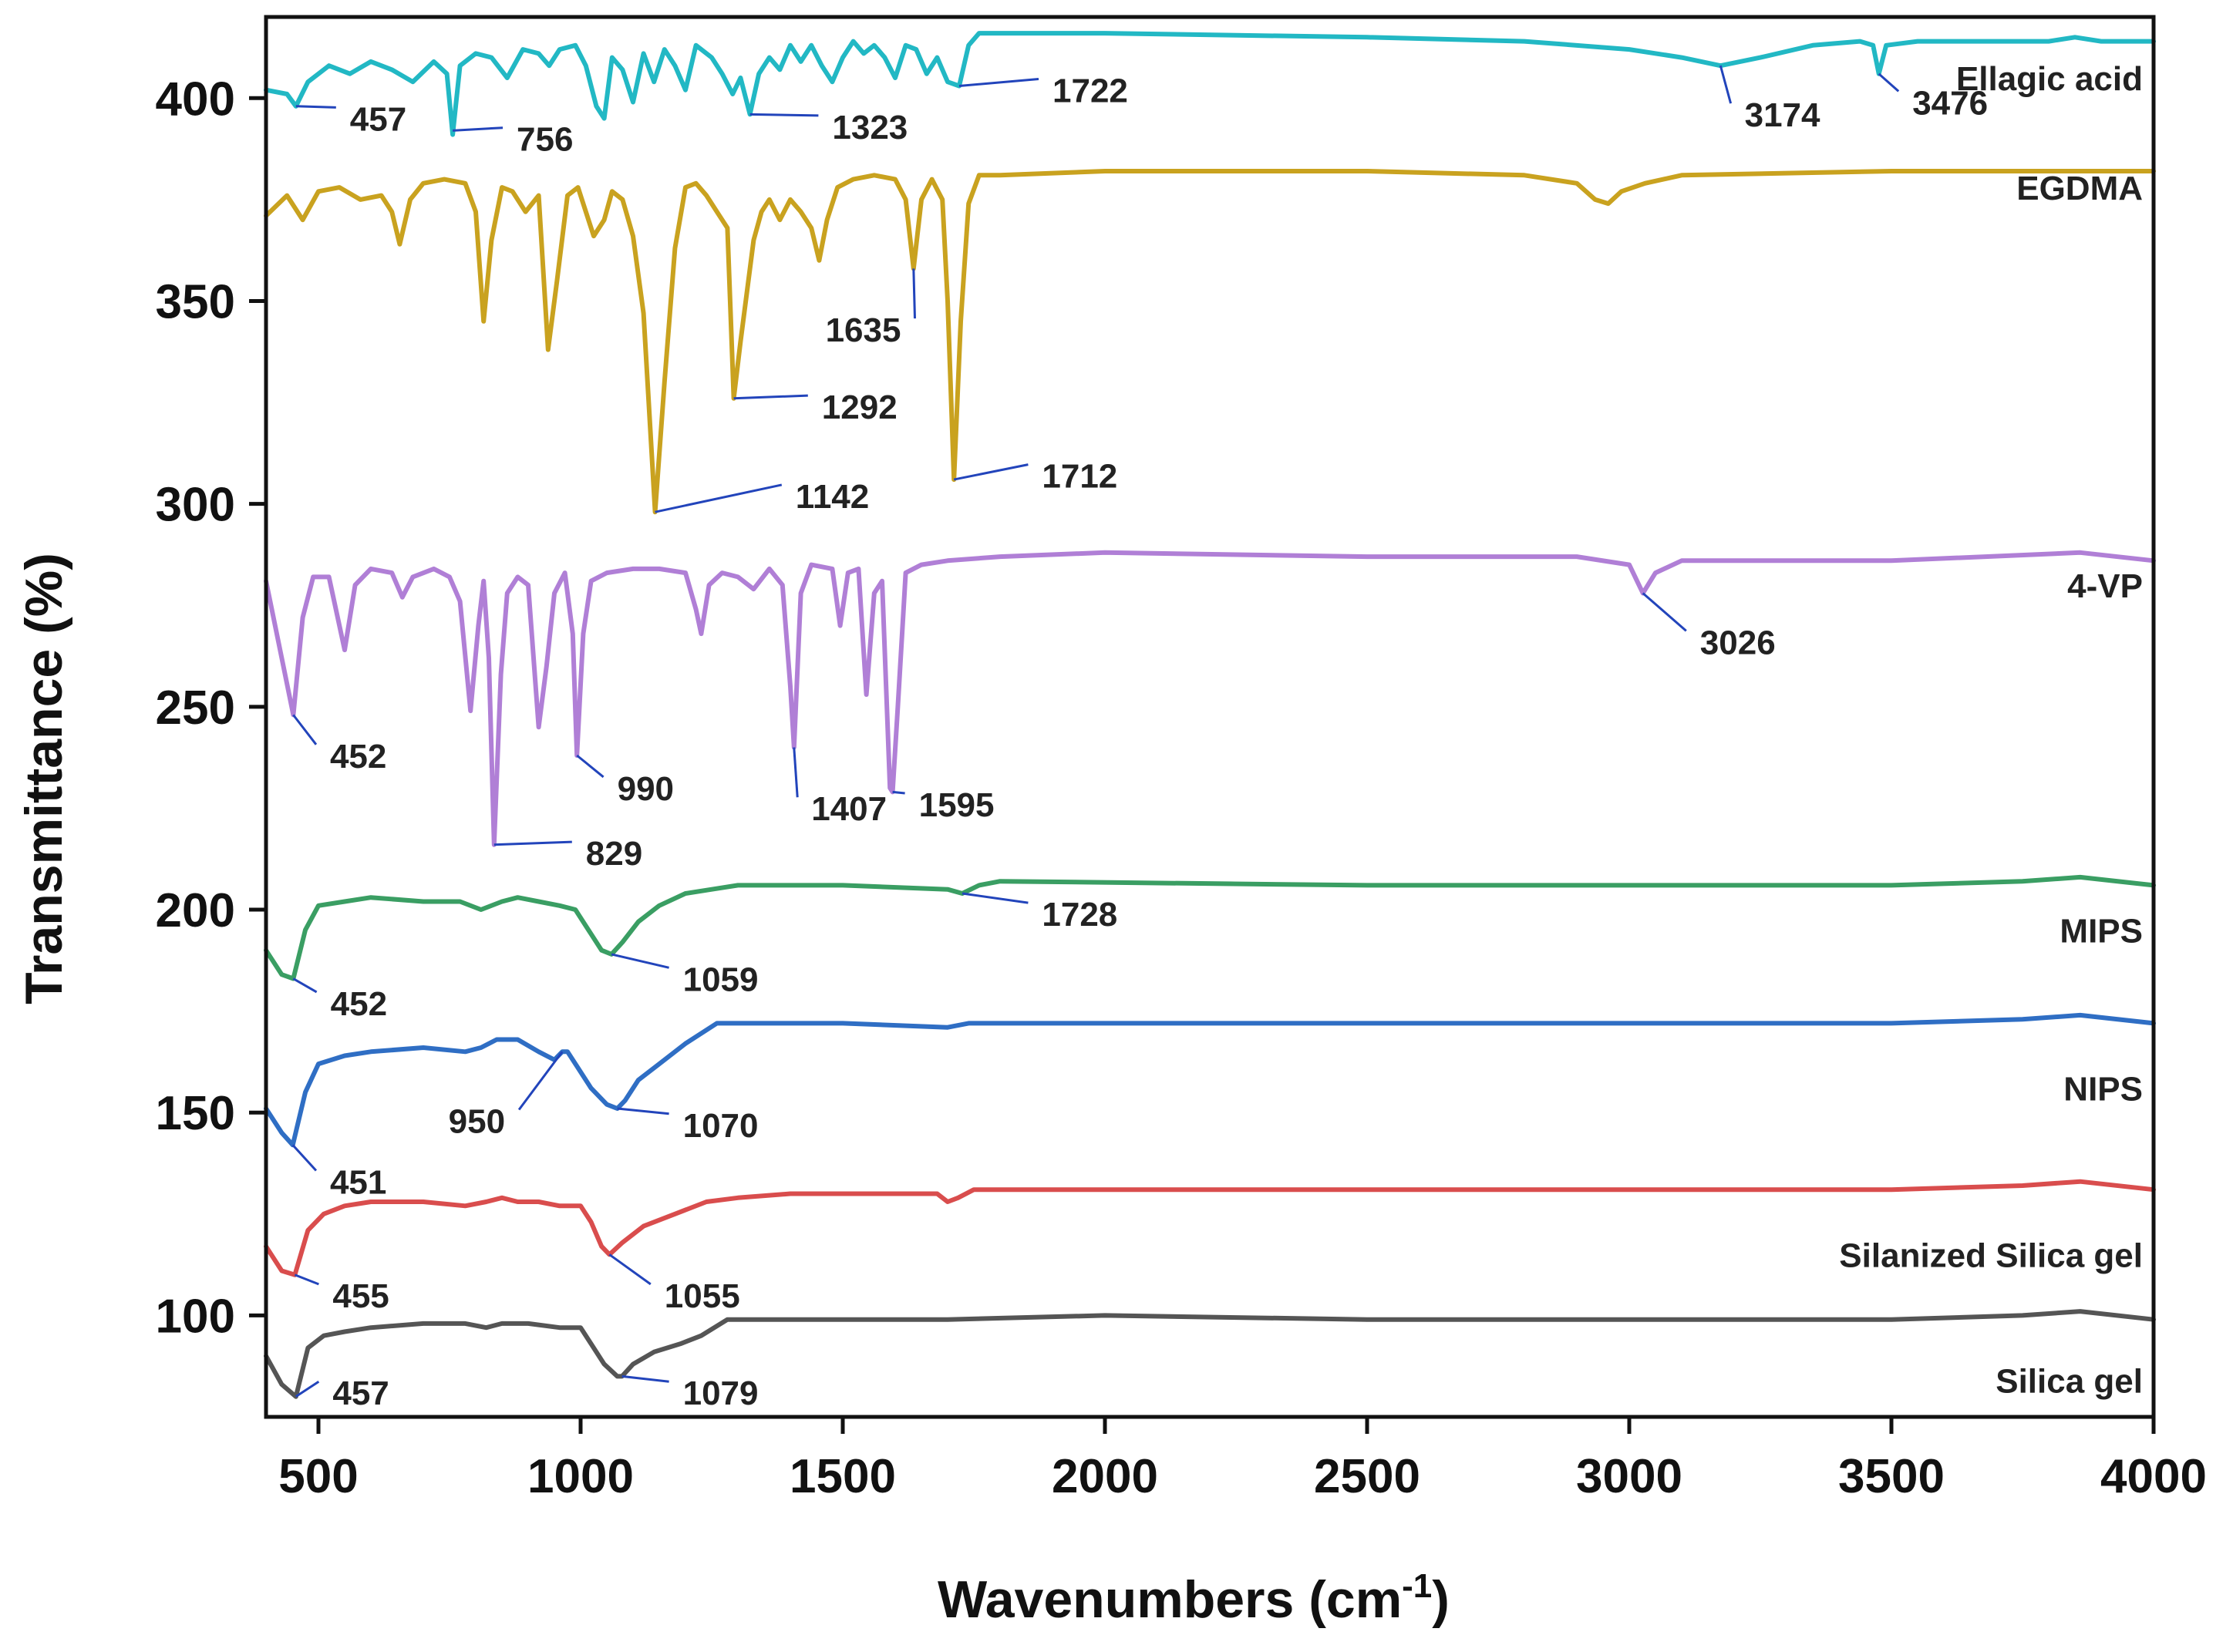  What do you see at coordinates (721, 979) in the screenshot?
I see `peak-label: 1059` at bounding box center [721, 979].